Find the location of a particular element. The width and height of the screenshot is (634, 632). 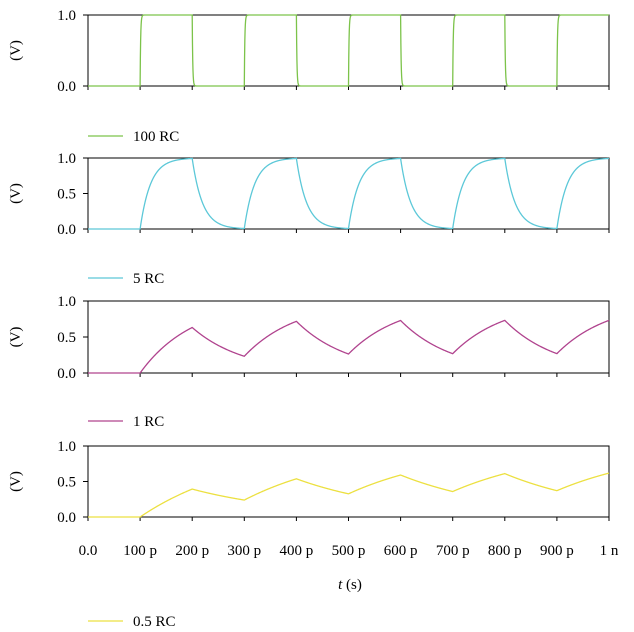

x-axis-variable: t is located at coordinates (340, 585).